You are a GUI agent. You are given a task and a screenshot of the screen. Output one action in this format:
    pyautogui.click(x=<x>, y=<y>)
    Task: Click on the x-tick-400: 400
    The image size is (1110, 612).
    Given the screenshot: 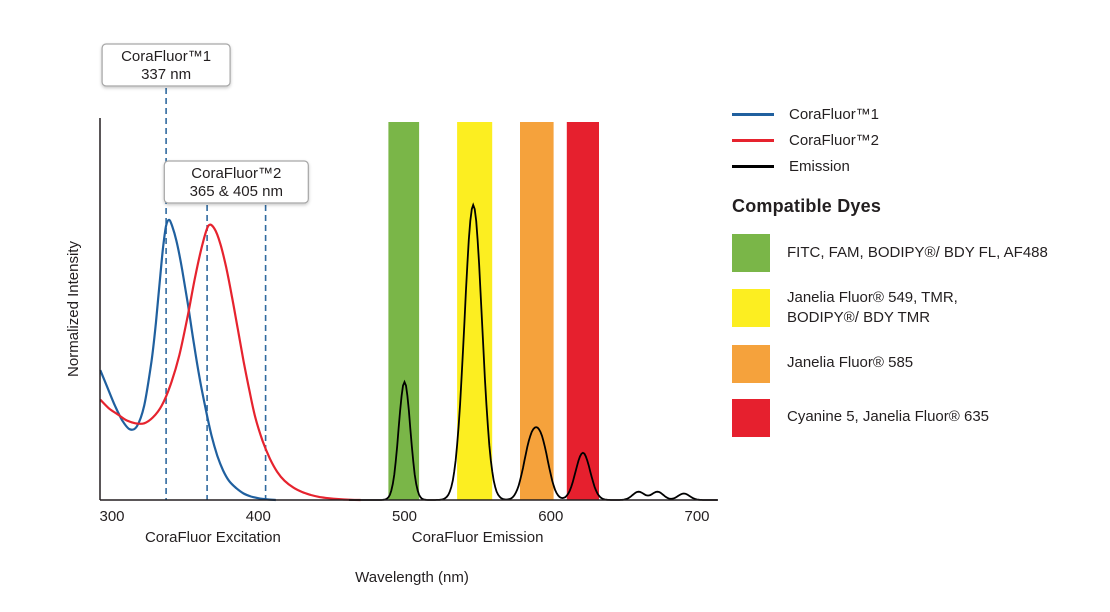 What is the action you would take?
    pyautogui.click(x=258, y=516)
    